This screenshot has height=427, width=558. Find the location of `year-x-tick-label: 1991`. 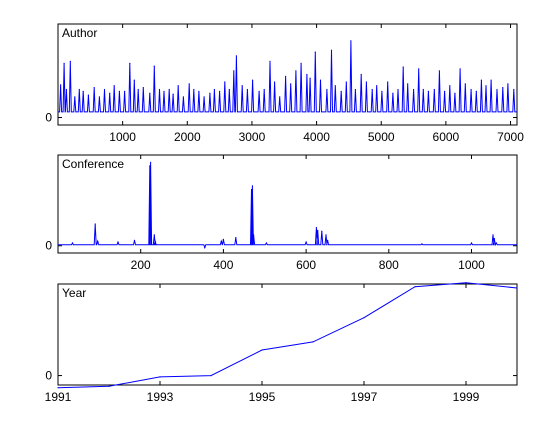

year-x-tick-label: 1991 is located at coordinates (58, 397).